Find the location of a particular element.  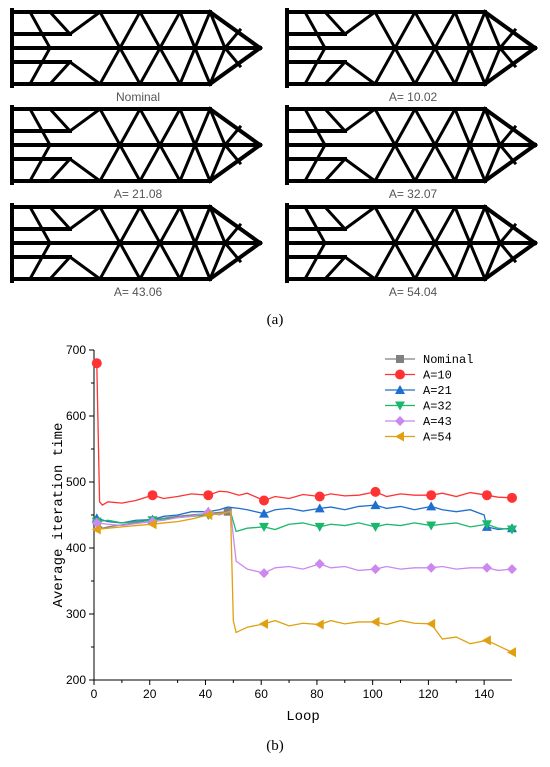

x-tick-label: 100 is located at coordinates (373, 694).